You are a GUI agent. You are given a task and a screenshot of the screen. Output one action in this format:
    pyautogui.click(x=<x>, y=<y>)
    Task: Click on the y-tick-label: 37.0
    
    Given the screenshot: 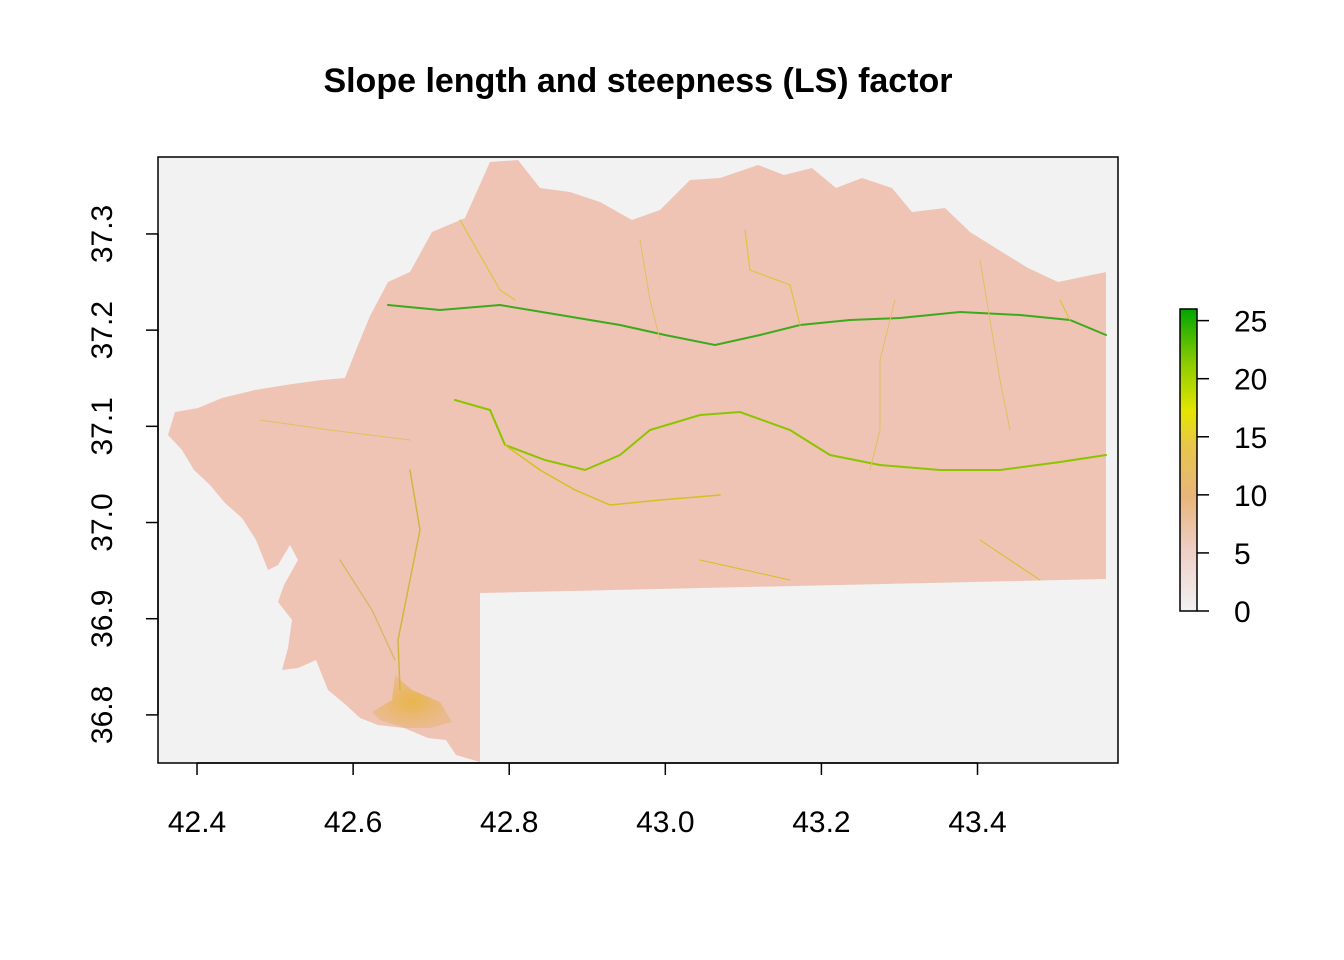 What is the action you would take?
    pyautogui.click(x=102, y=522)
    